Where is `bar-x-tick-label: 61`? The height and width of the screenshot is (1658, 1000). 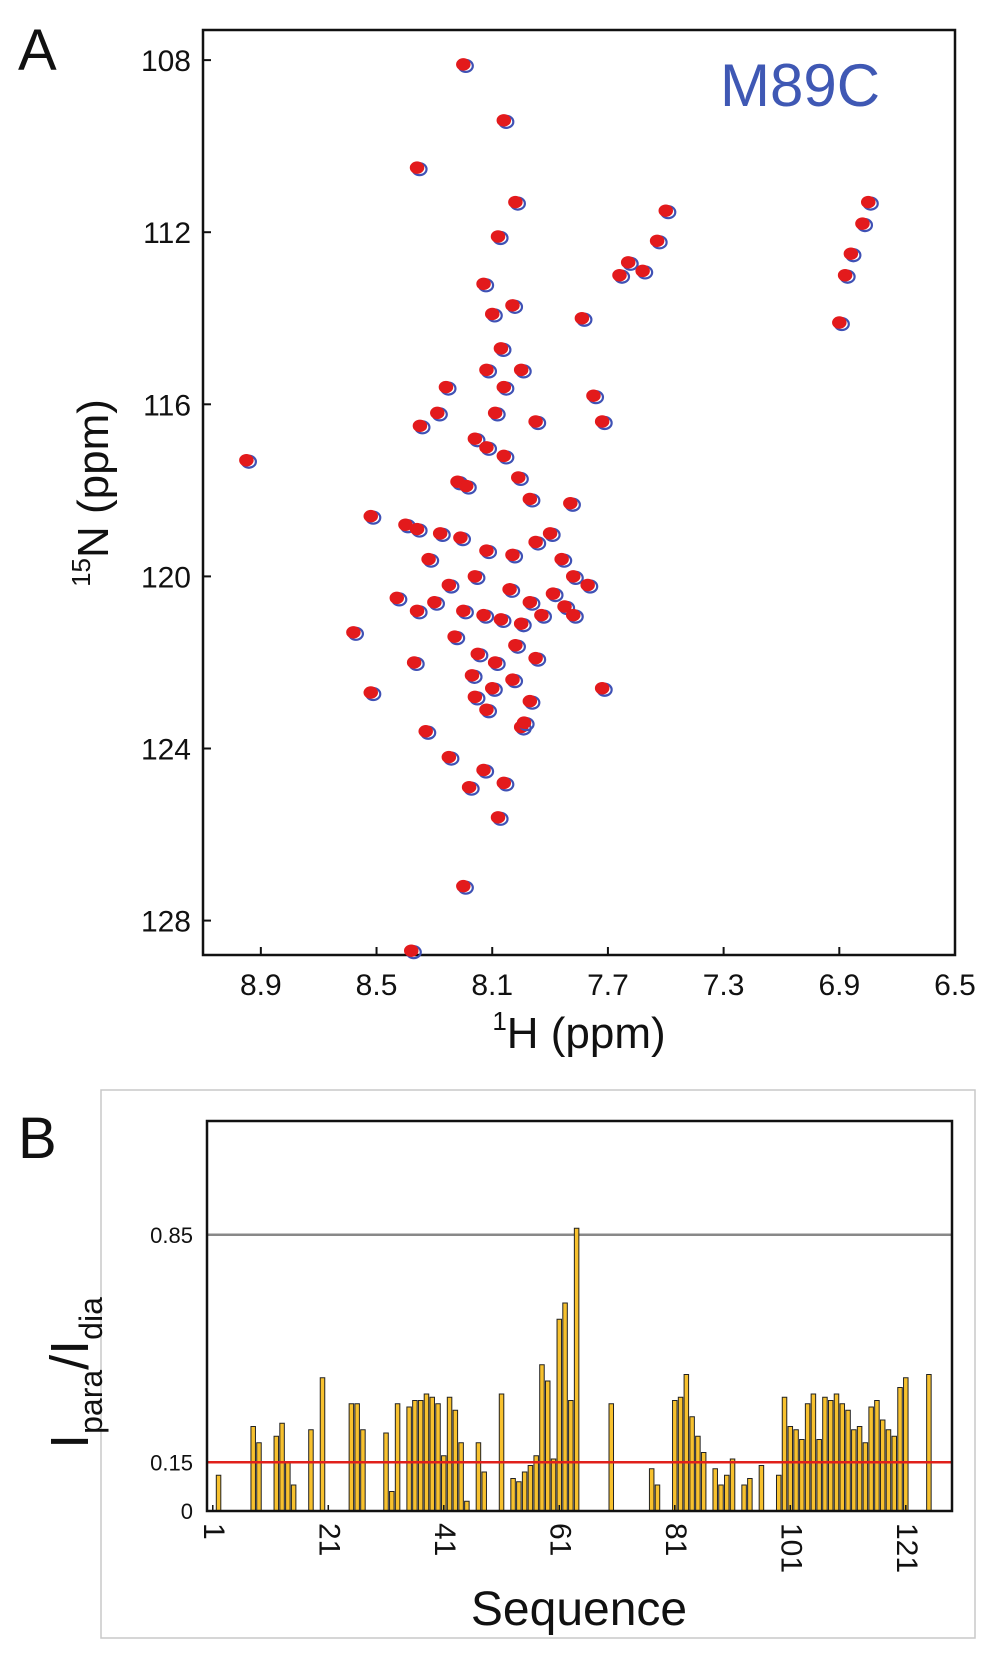 bar-x-tick-label: 61 is located at coordinates (559, 1539).